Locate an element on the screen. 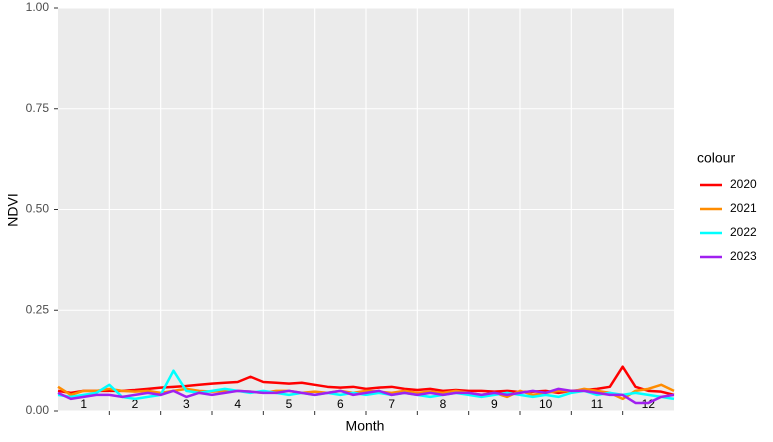  x-tick-label: 6 is located at coordinates (340, 404).